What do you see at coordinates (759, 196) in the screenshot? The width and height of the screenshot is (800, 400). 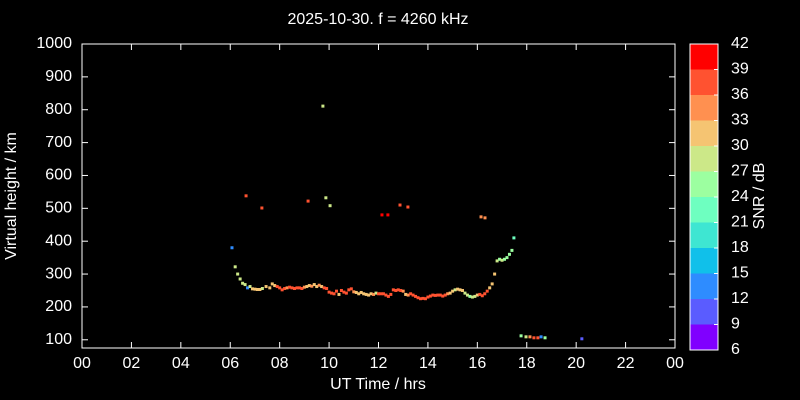 I see `colorbar-label: SNR / dB` at bounding box center [759, 196].